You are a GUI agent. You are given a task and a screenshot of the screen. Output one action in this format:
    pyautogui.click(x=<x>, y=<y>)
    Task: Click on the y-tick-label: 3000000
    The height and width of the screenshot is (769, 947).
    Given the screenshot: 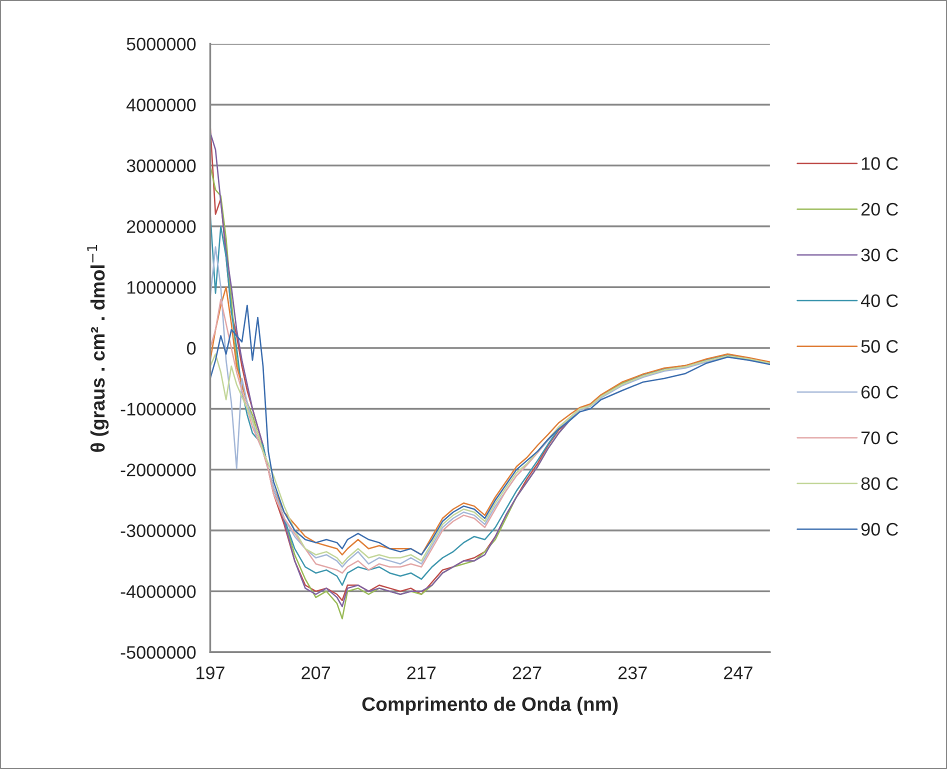 What is the action you would take?
    pyautogui.click(x=161, y=165)
    